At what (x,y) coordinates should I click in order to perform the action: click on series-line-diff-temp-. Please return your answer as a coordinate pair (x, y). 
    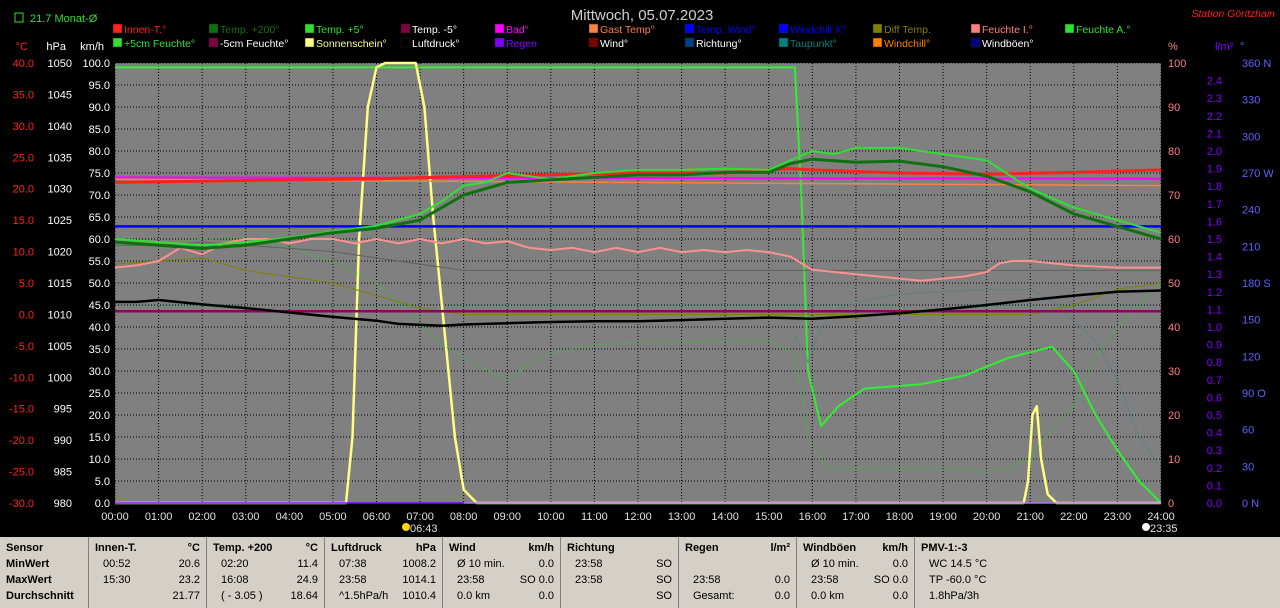
    Looking at the image, I should click on (638, 286).